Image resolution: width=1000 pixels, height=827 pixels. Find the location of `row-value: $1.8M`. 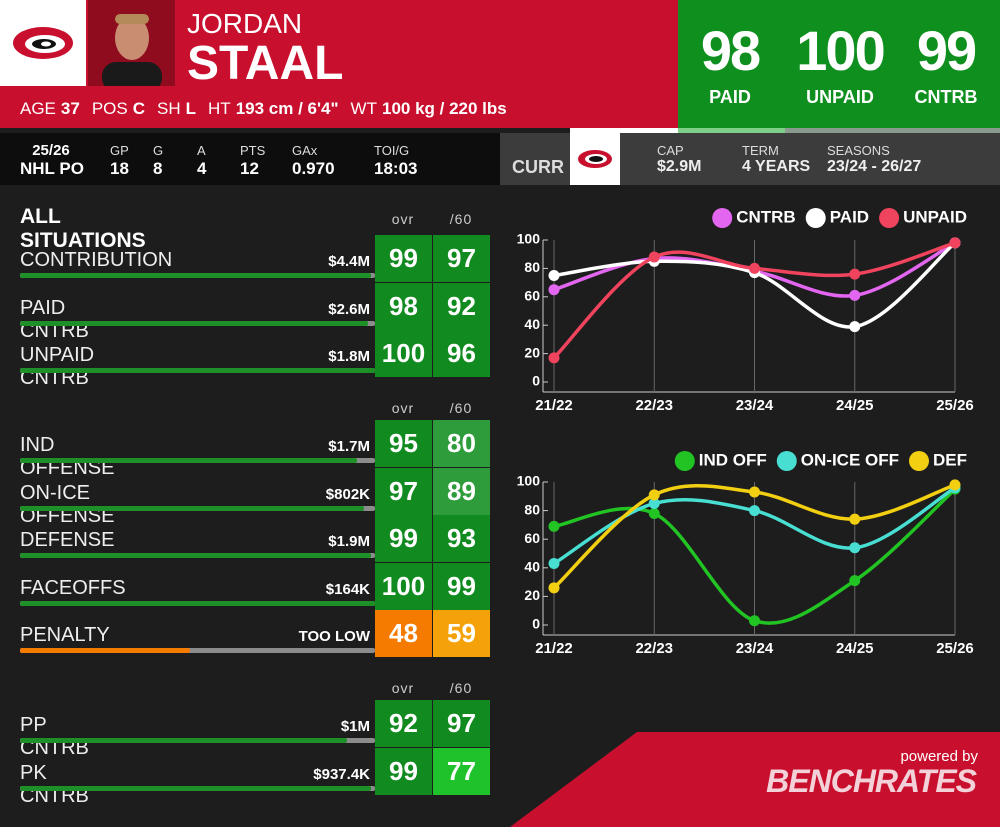

row-value: $1.8M is located at coordinates (349, 356).